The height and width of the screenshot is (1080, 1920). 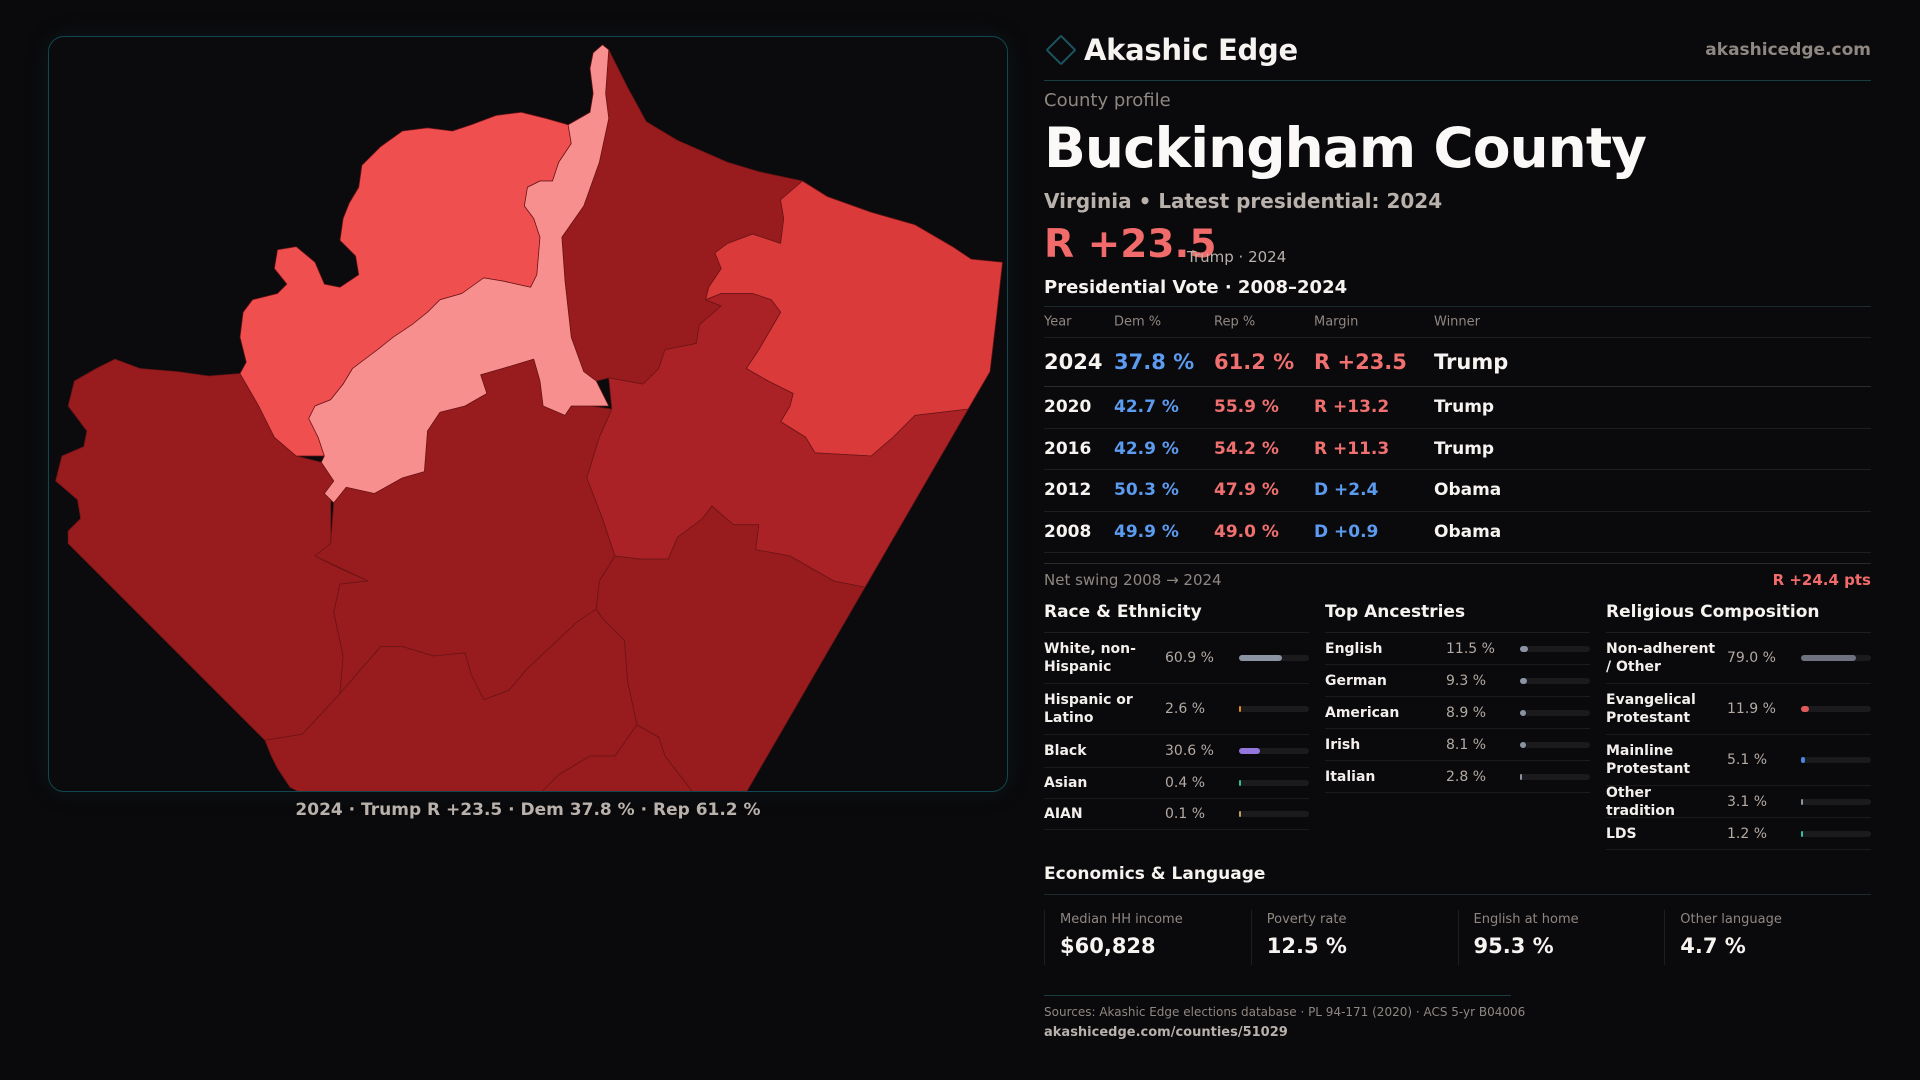 I want to click on swing-divider, so click(x=1457, y=563).